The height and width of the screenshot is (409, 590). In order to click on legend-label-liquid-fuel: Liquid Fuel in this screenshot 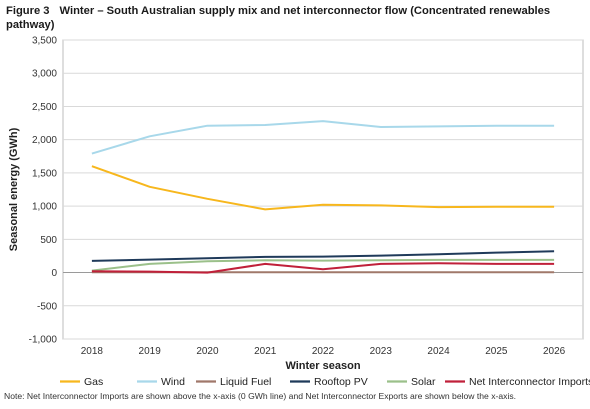, I will do `click(245, 382)`.